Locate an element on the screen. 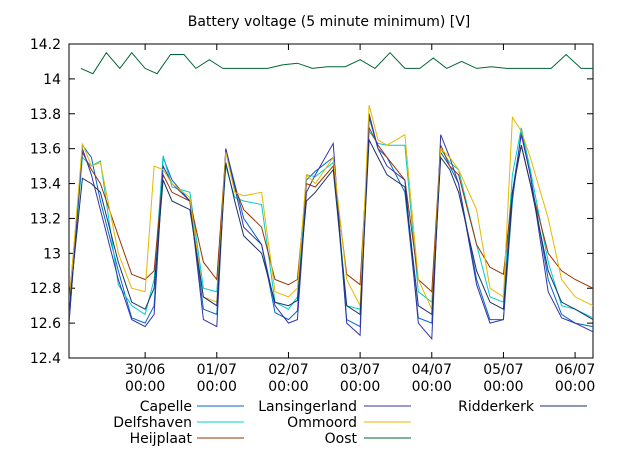  y-tick-label: 12.4 is located at coordinates (45, 359).